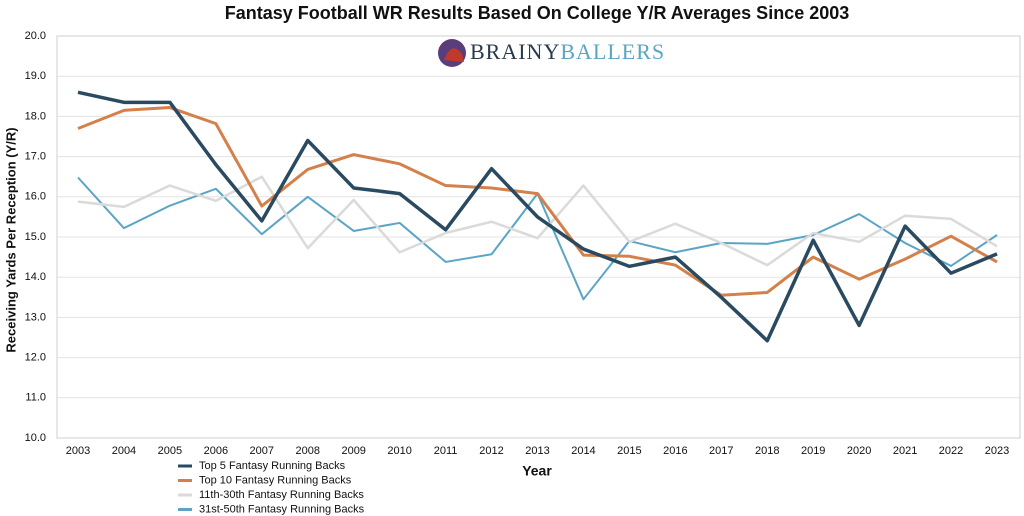 The image size is (1024, 516). Describe the element at coordinates (78, 451) in the screenshot. I see `x-tick-label: 2003` at that location.